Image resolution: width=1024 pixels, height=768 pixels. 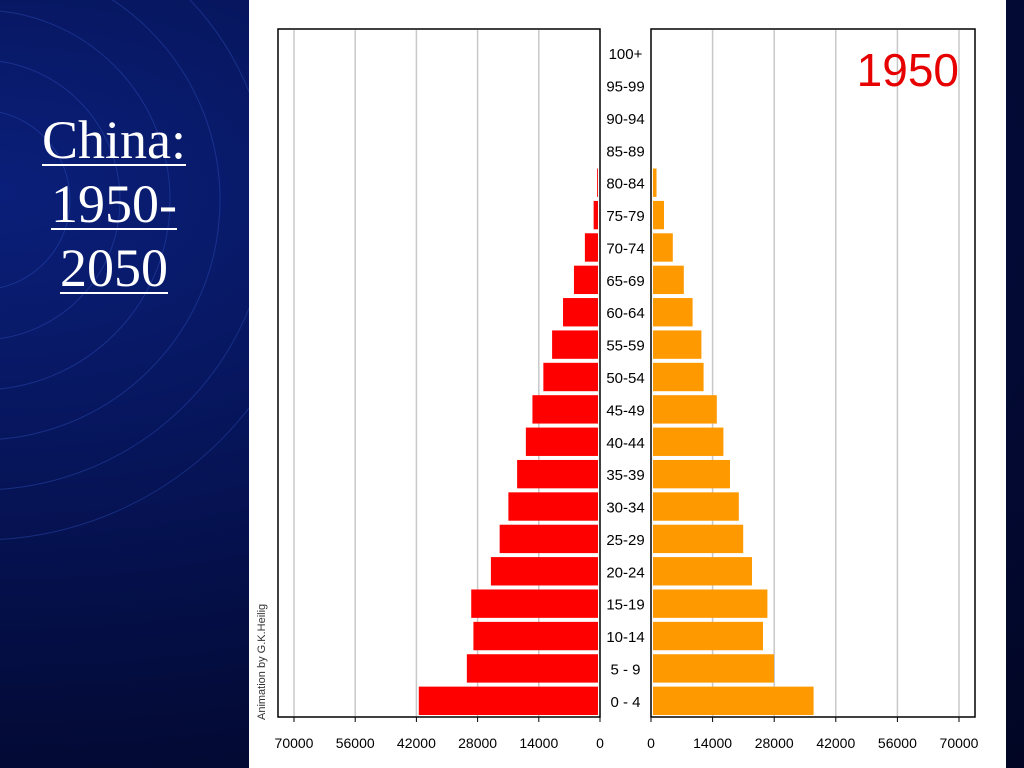 What do you see at coordinates (625, 605) in the screenshot?
I see `age-group-label: 15-19` at bounding box center [625, 605].